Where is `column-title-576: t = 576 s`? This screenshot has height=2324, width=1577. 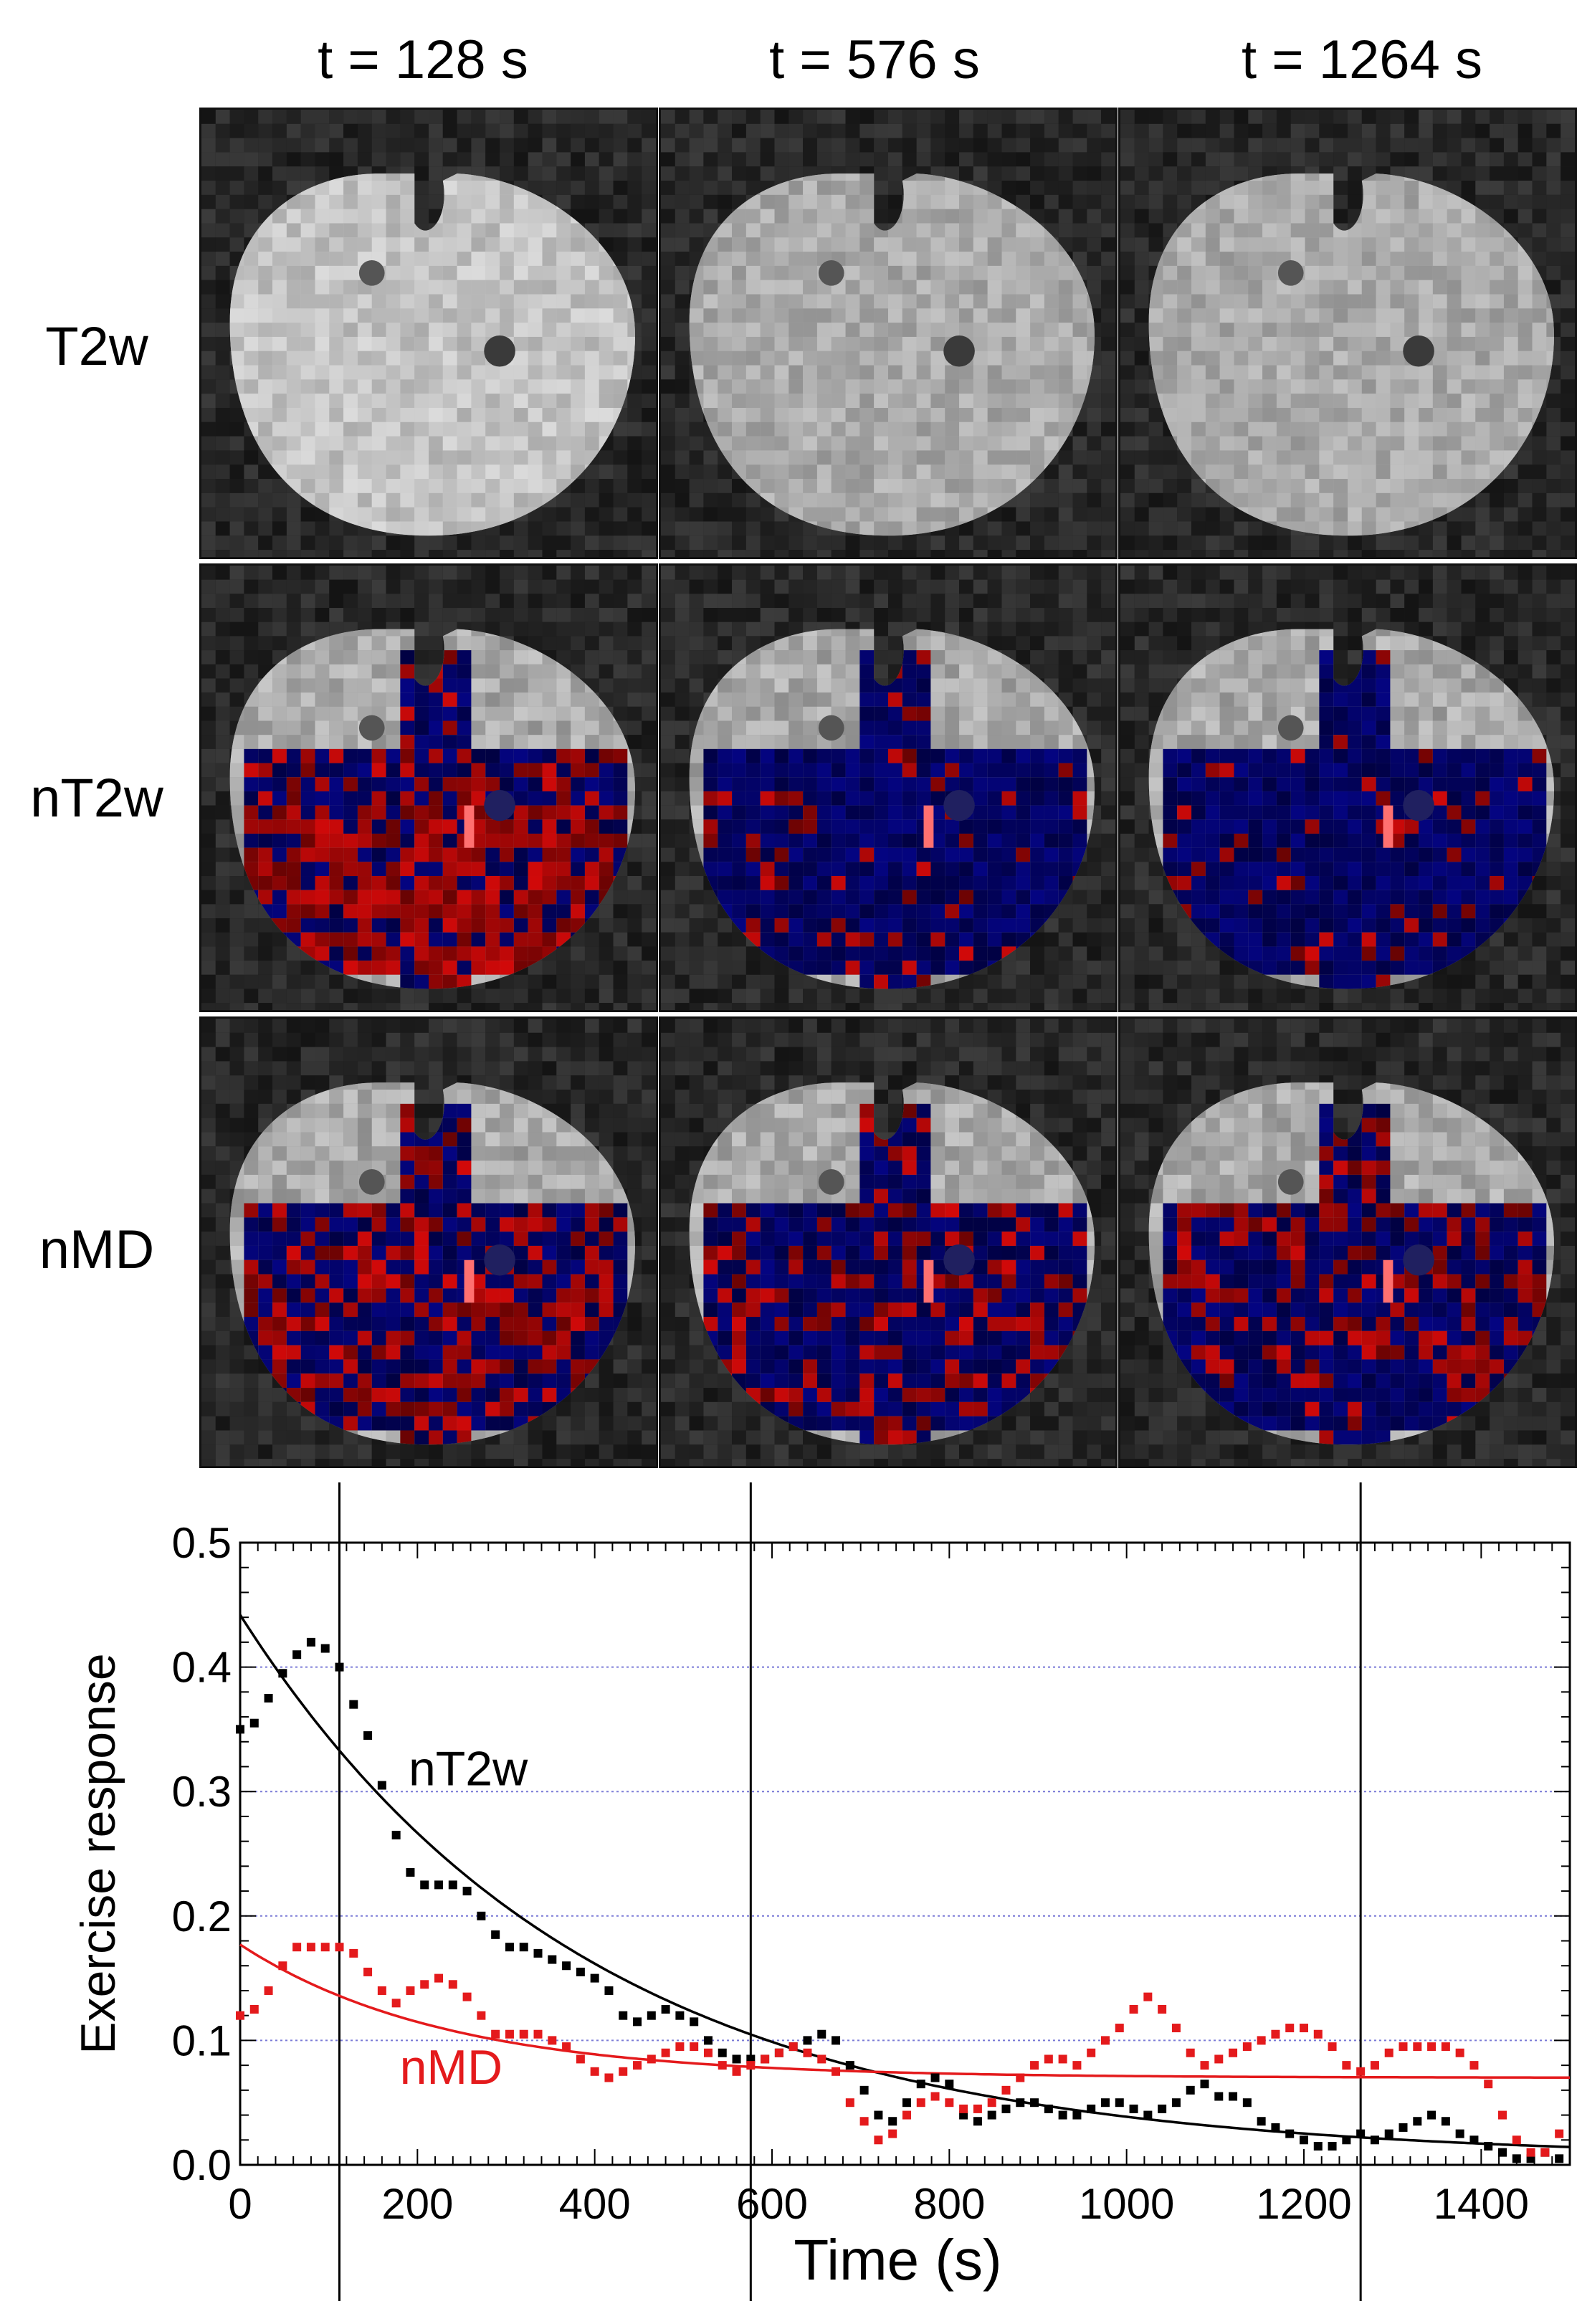 column-title-576: t = 576 s is located at coordinates (874, 59).